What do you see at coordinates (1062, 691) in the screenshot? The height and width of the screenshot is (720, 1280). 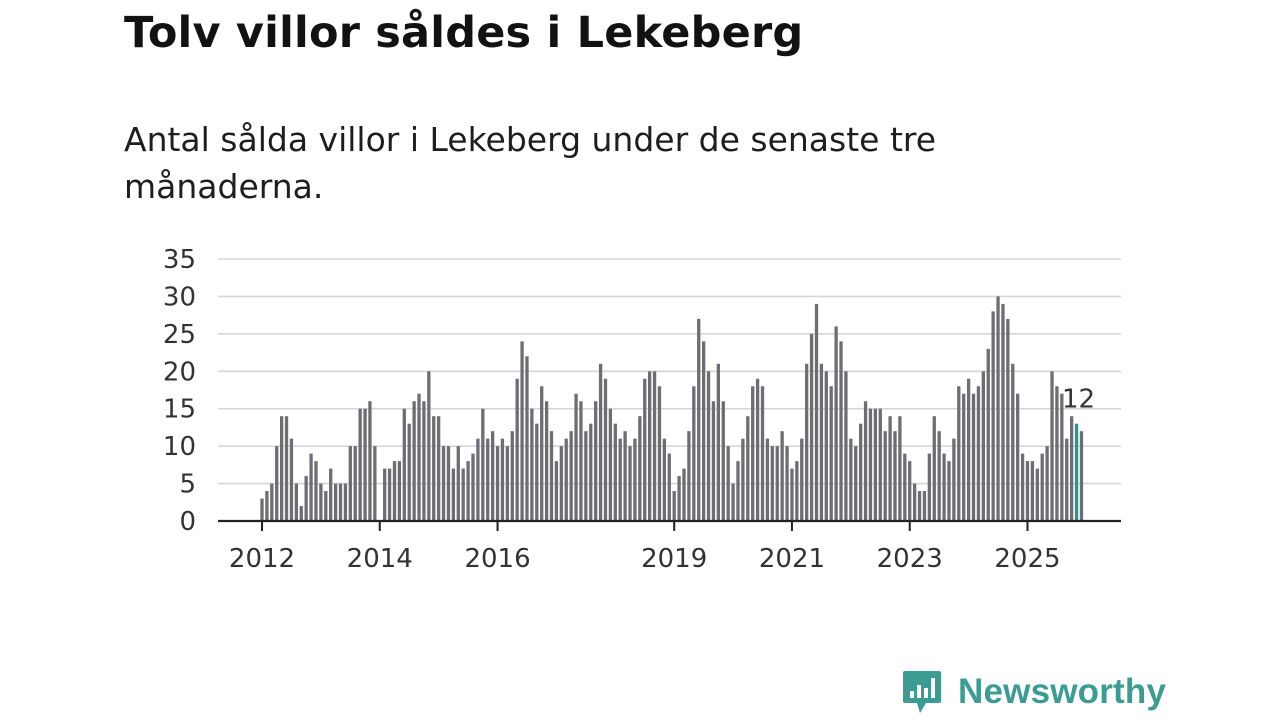 I see `brand-name: Newsworthy` at bounding box center [1062, 691].